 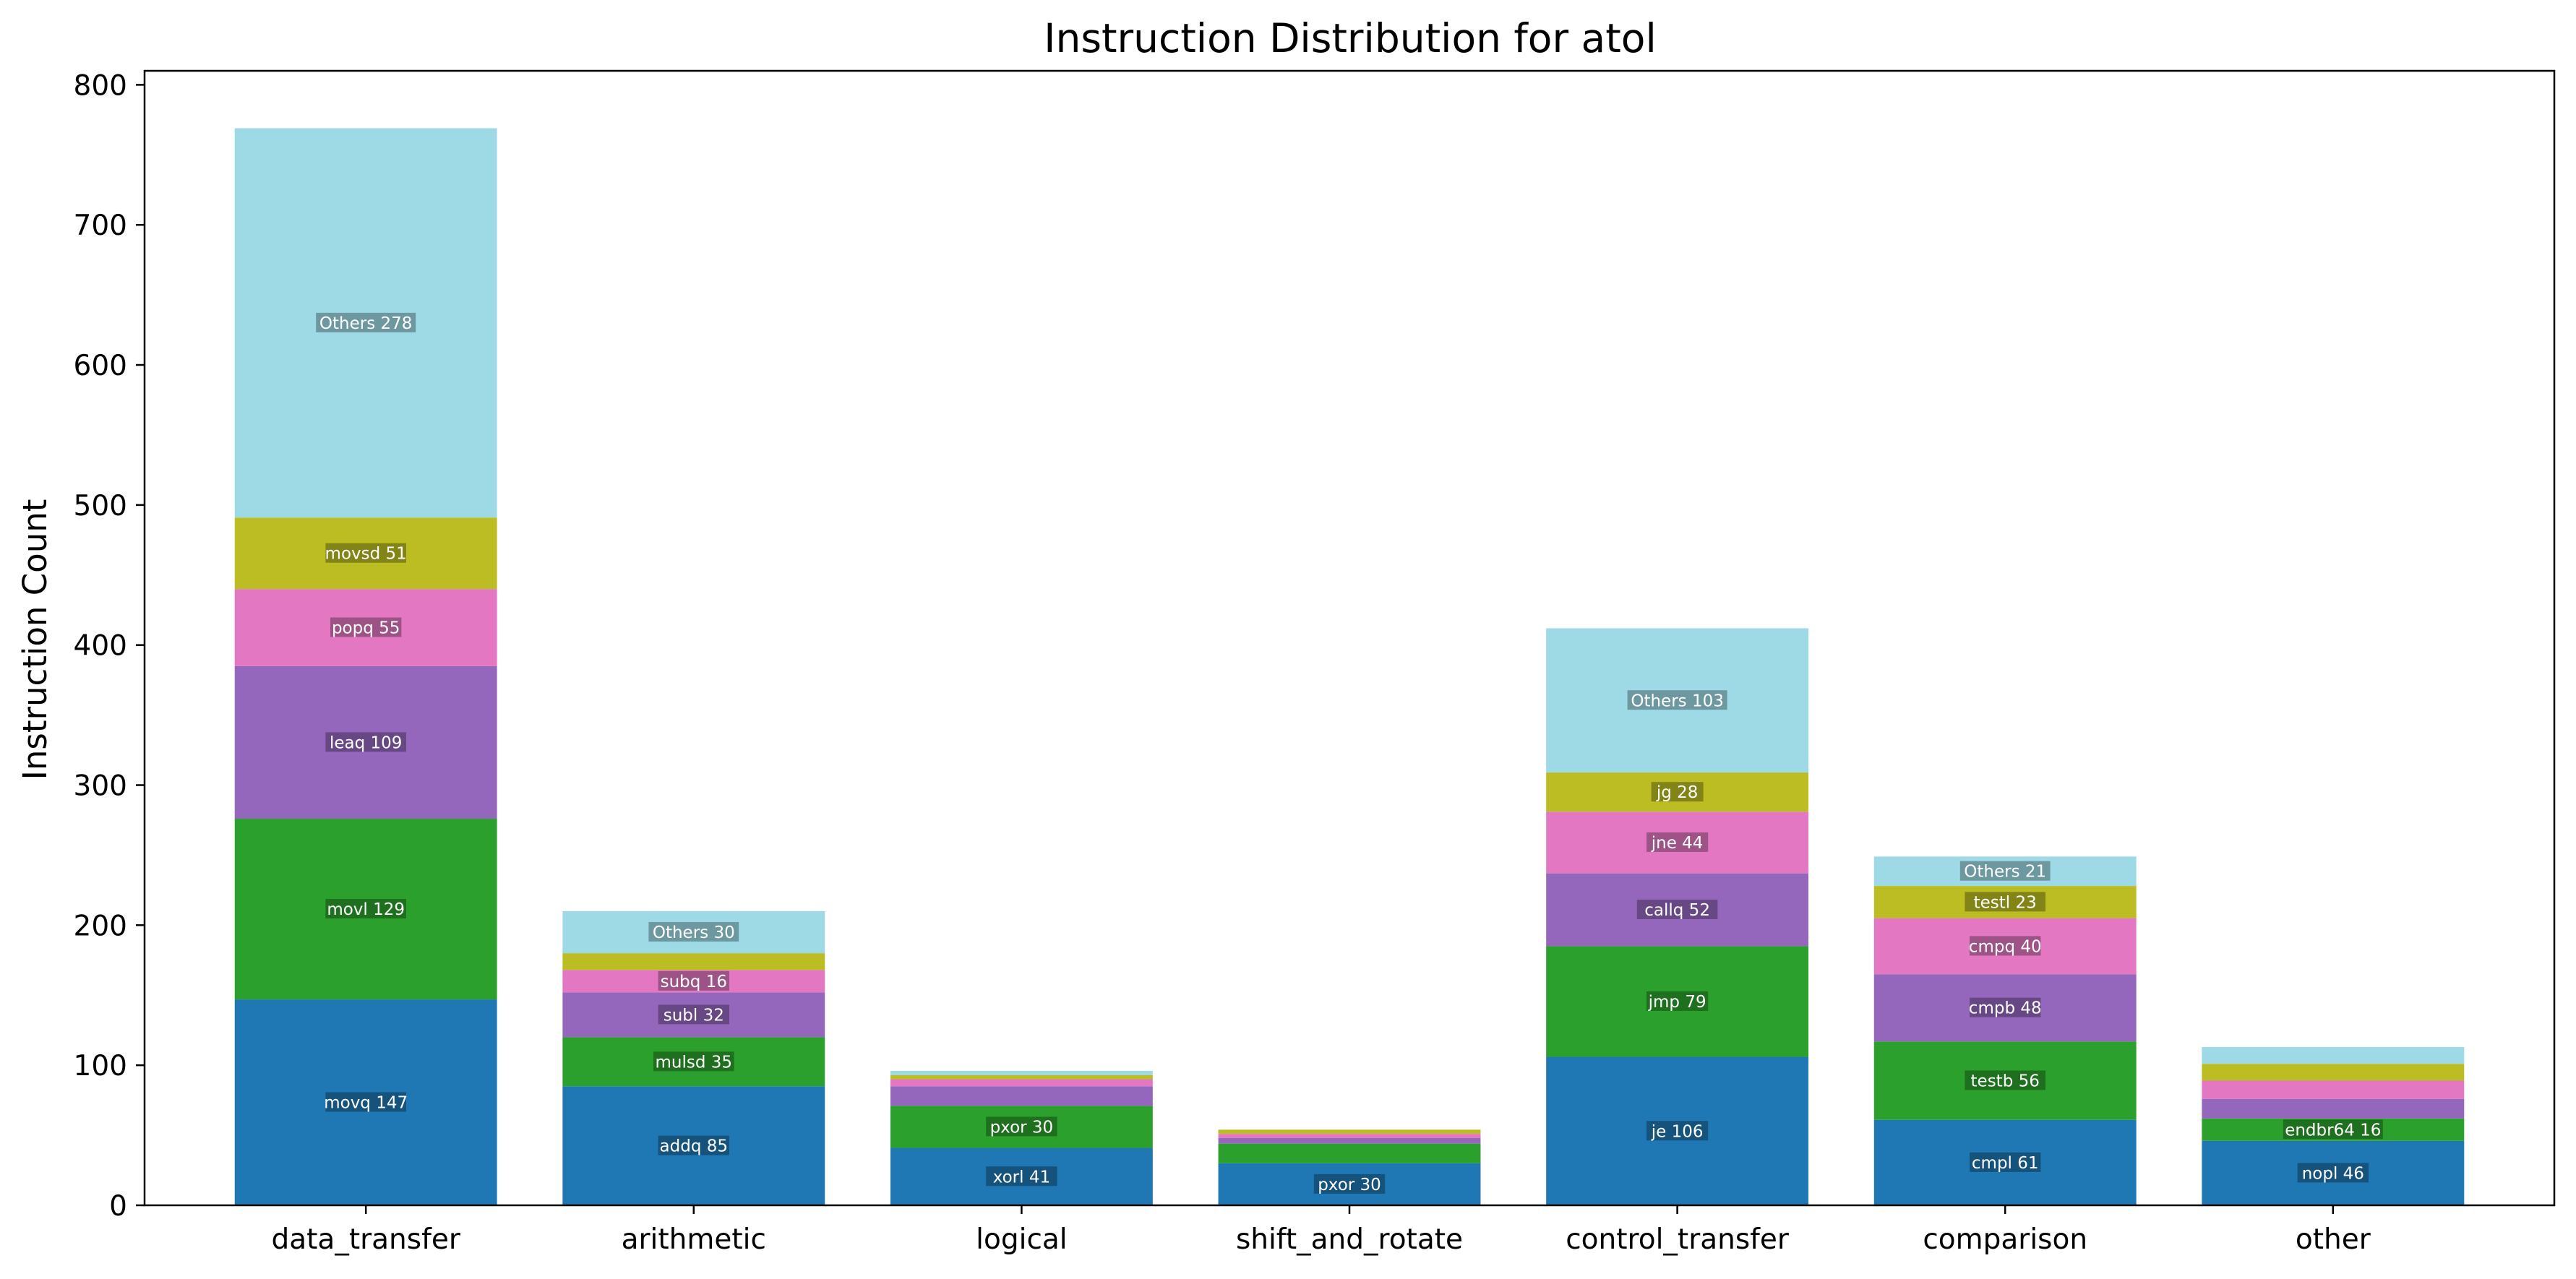 I want to click on segment-label: addq 85, so click(x=694, y=1146).